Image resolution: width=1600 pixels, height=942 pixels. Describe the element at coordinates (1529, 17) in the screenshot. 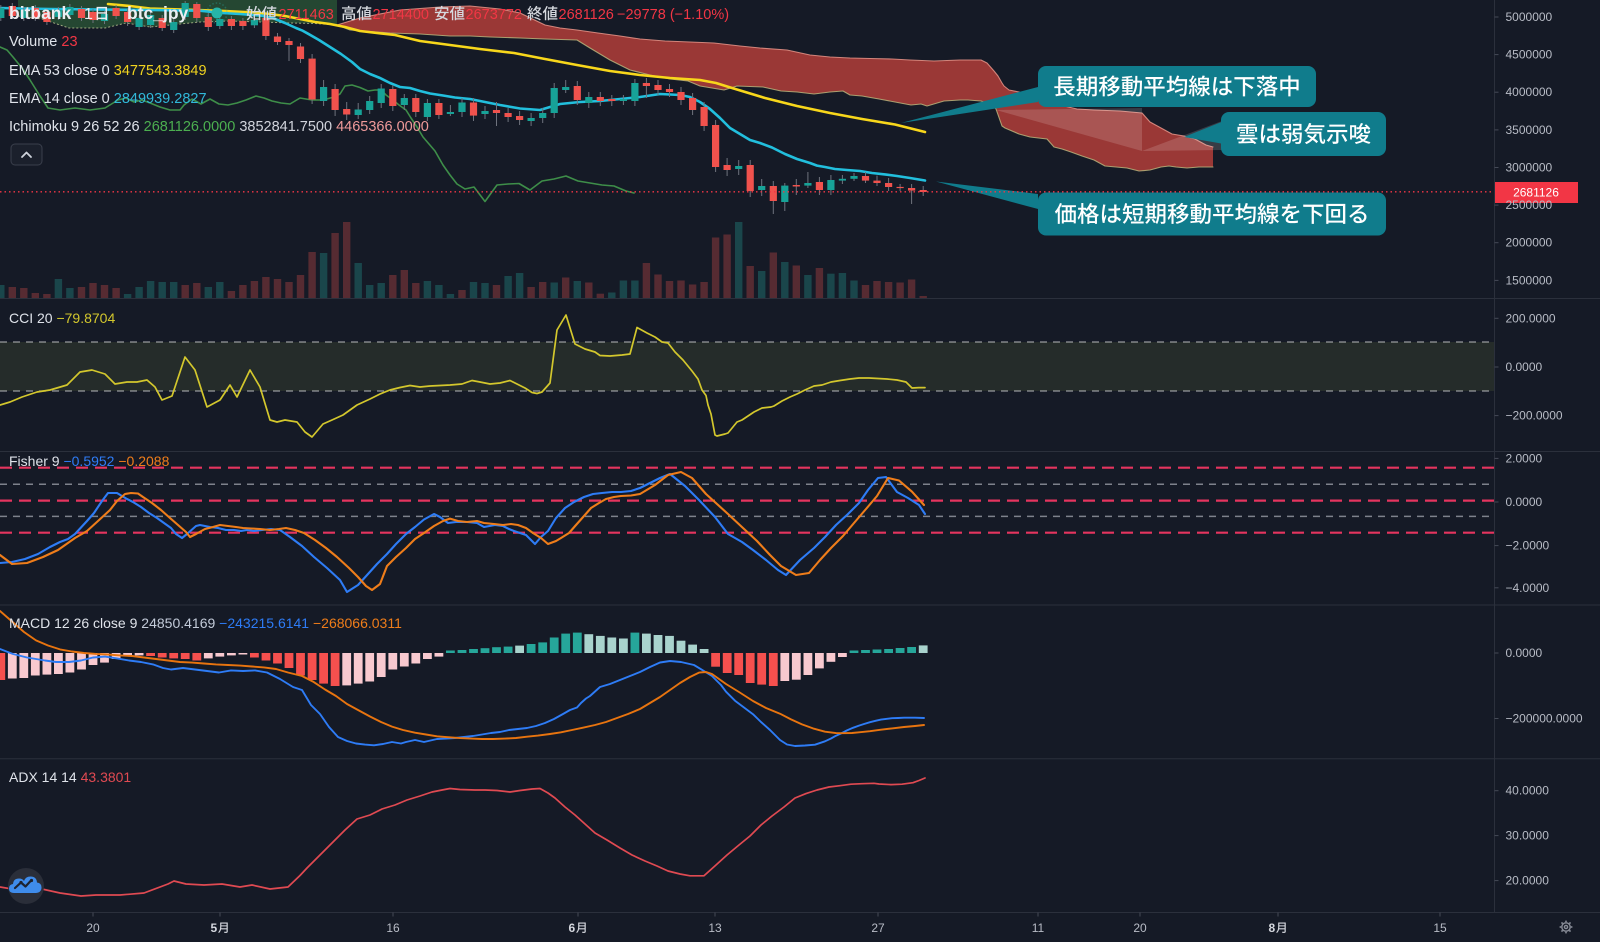

I see `svg-text: 5000000` at that location.